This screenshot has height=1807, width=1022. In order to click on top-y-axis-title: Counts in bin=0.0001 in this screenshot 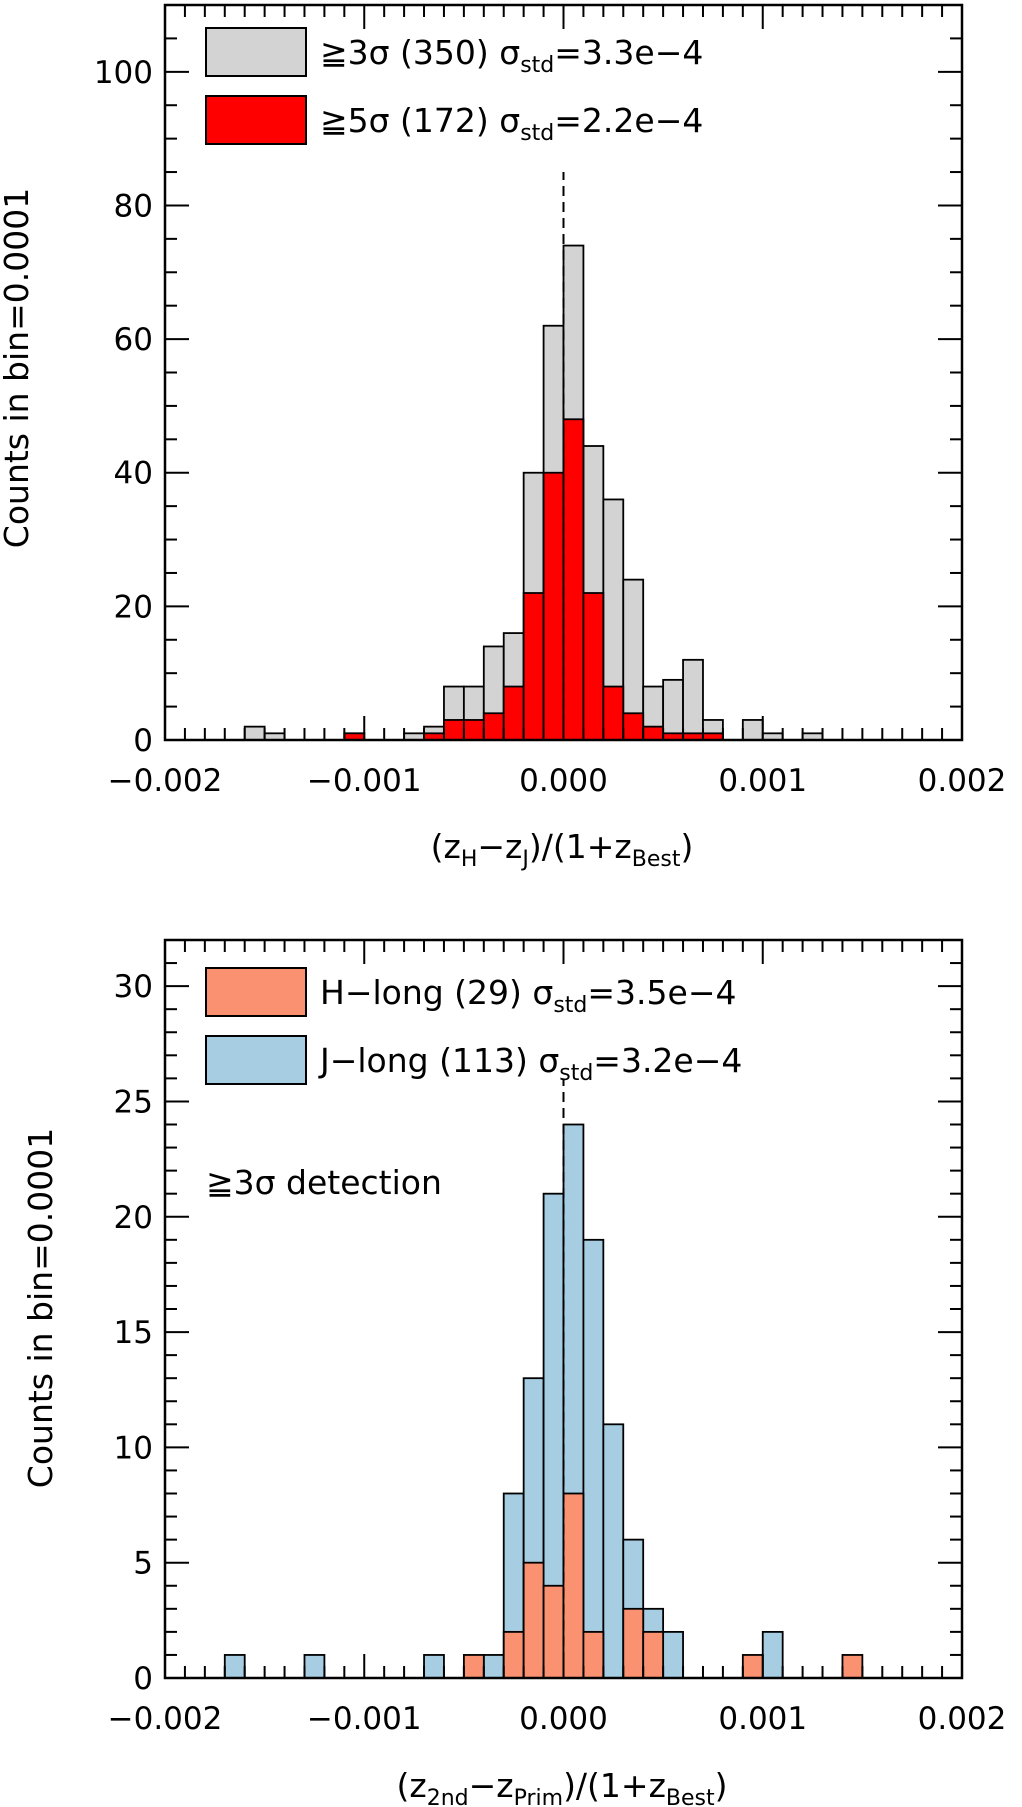, I will do `click(18, 368)`.